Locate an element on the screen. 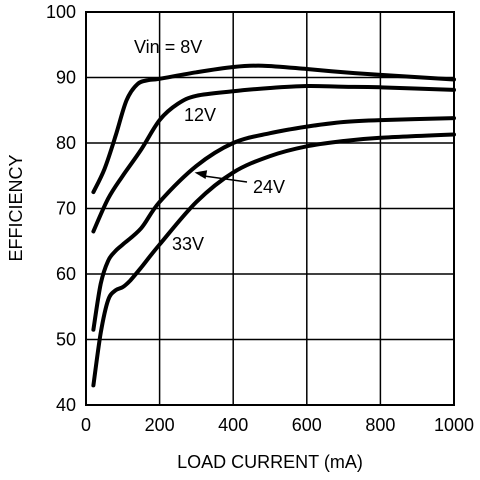 The width and height of the screenshot is (480, 480). y-tick-label: 80 is located at coordinates (66, 143).